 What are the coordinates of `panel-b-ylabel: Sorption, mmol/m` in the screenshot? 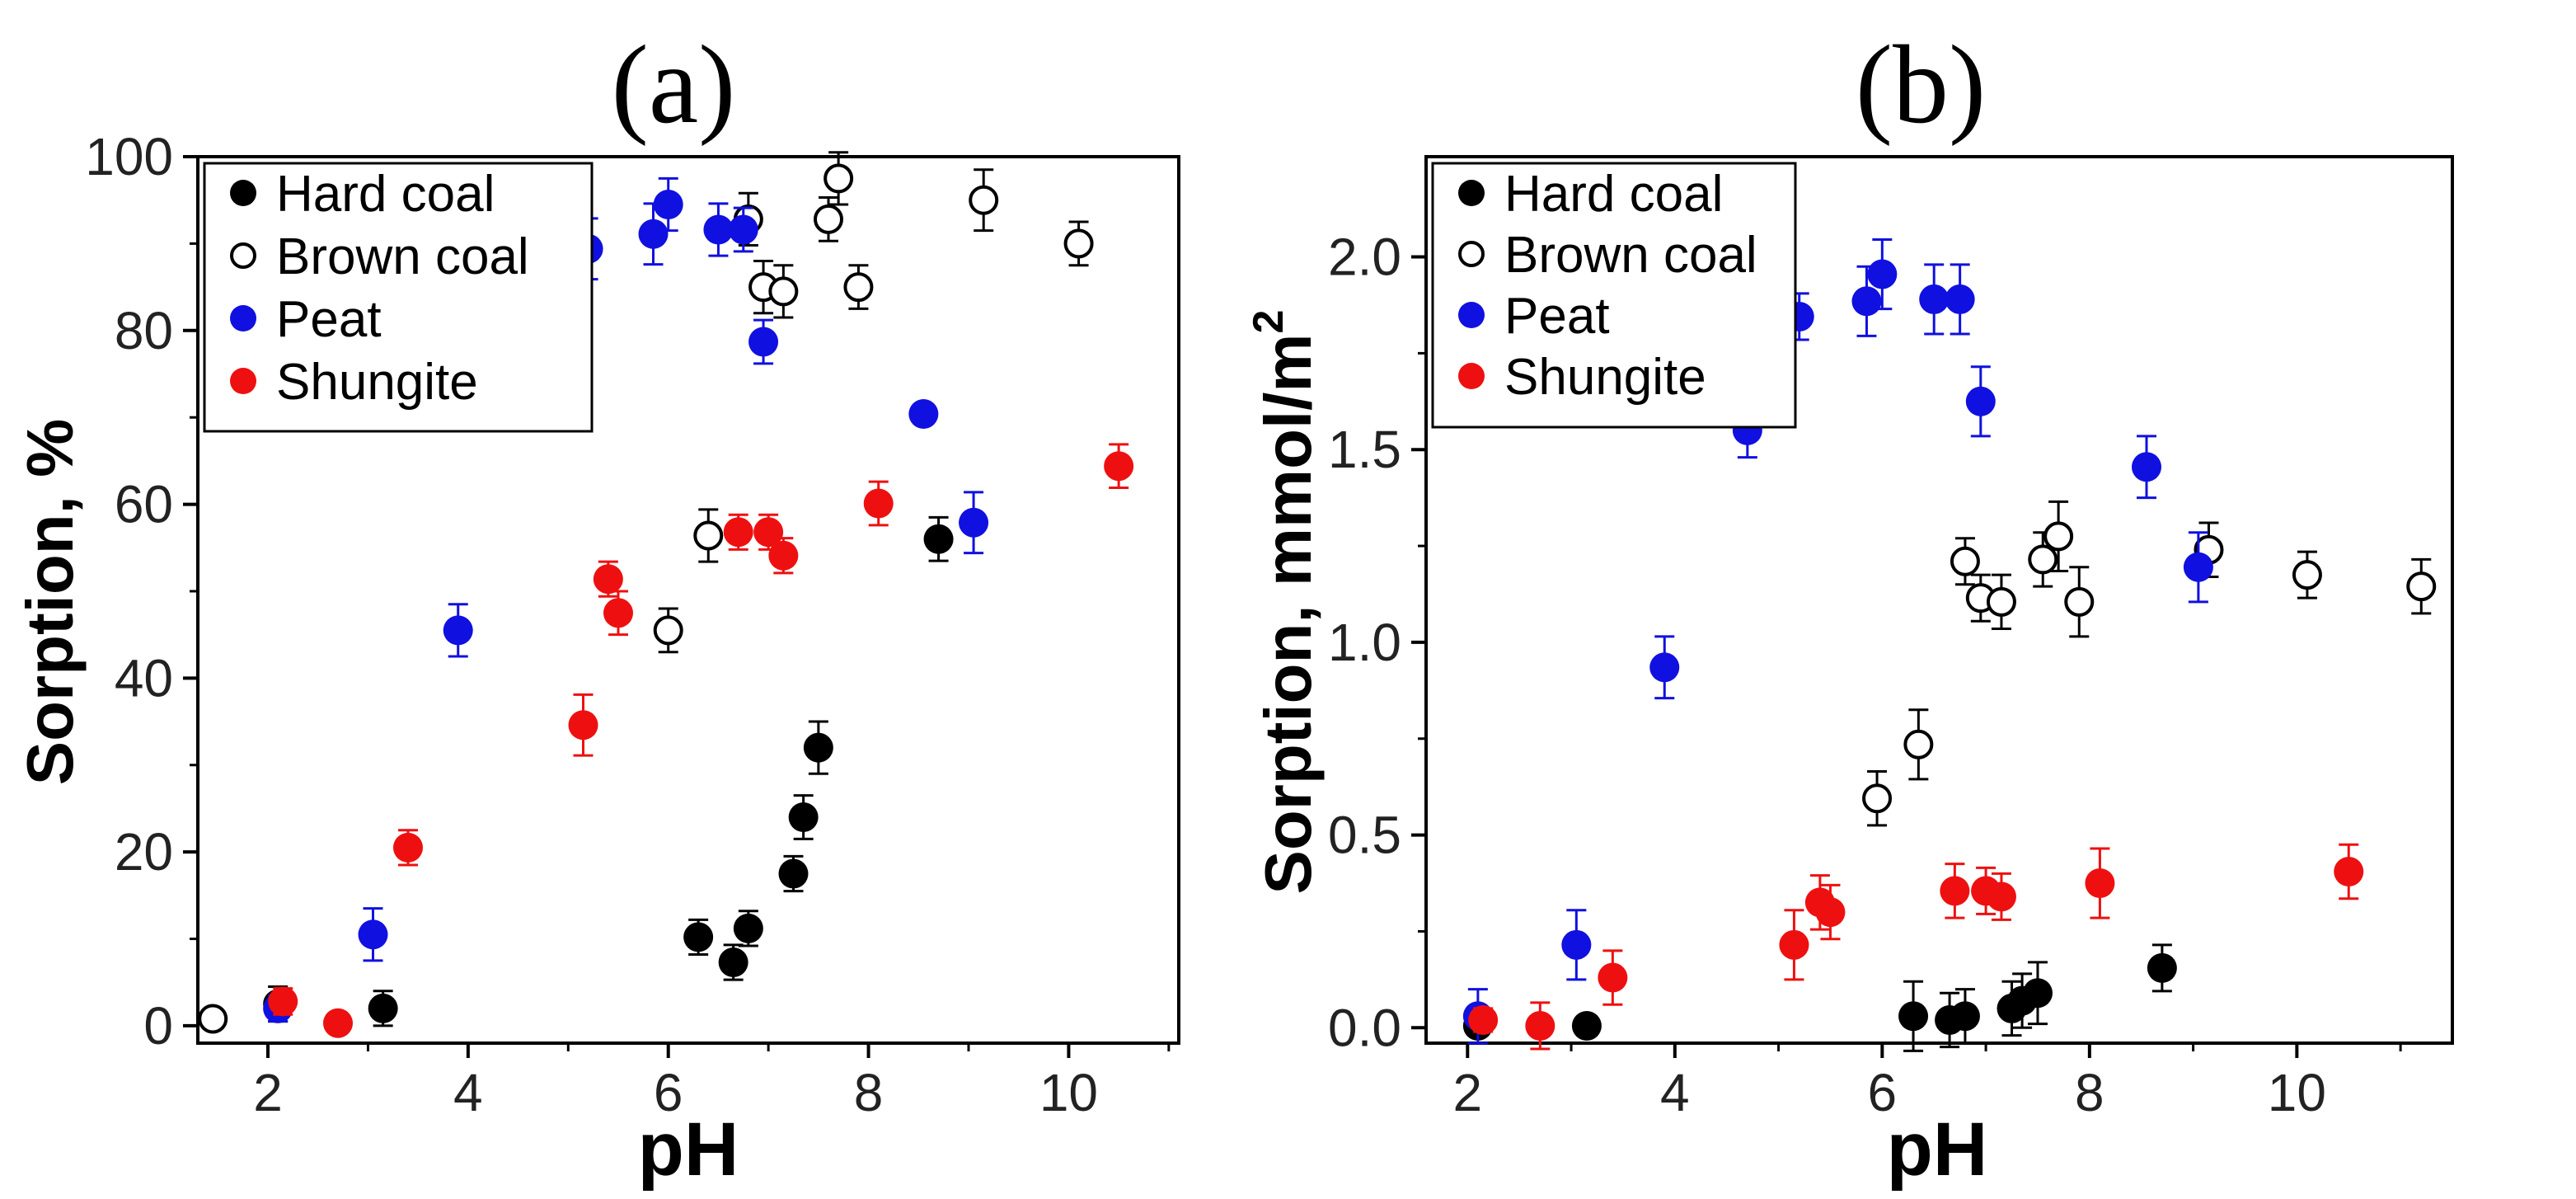 It's located at (1288, 614).